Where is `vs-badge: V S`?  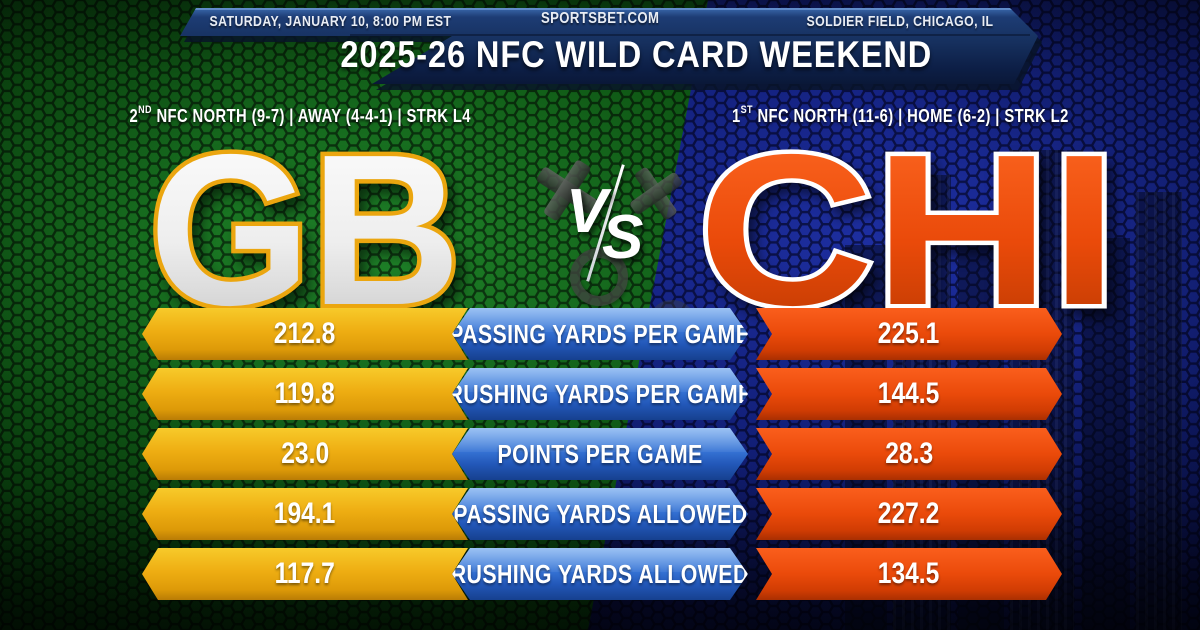
vs-badge: V S is located at coordinates (605, 225).